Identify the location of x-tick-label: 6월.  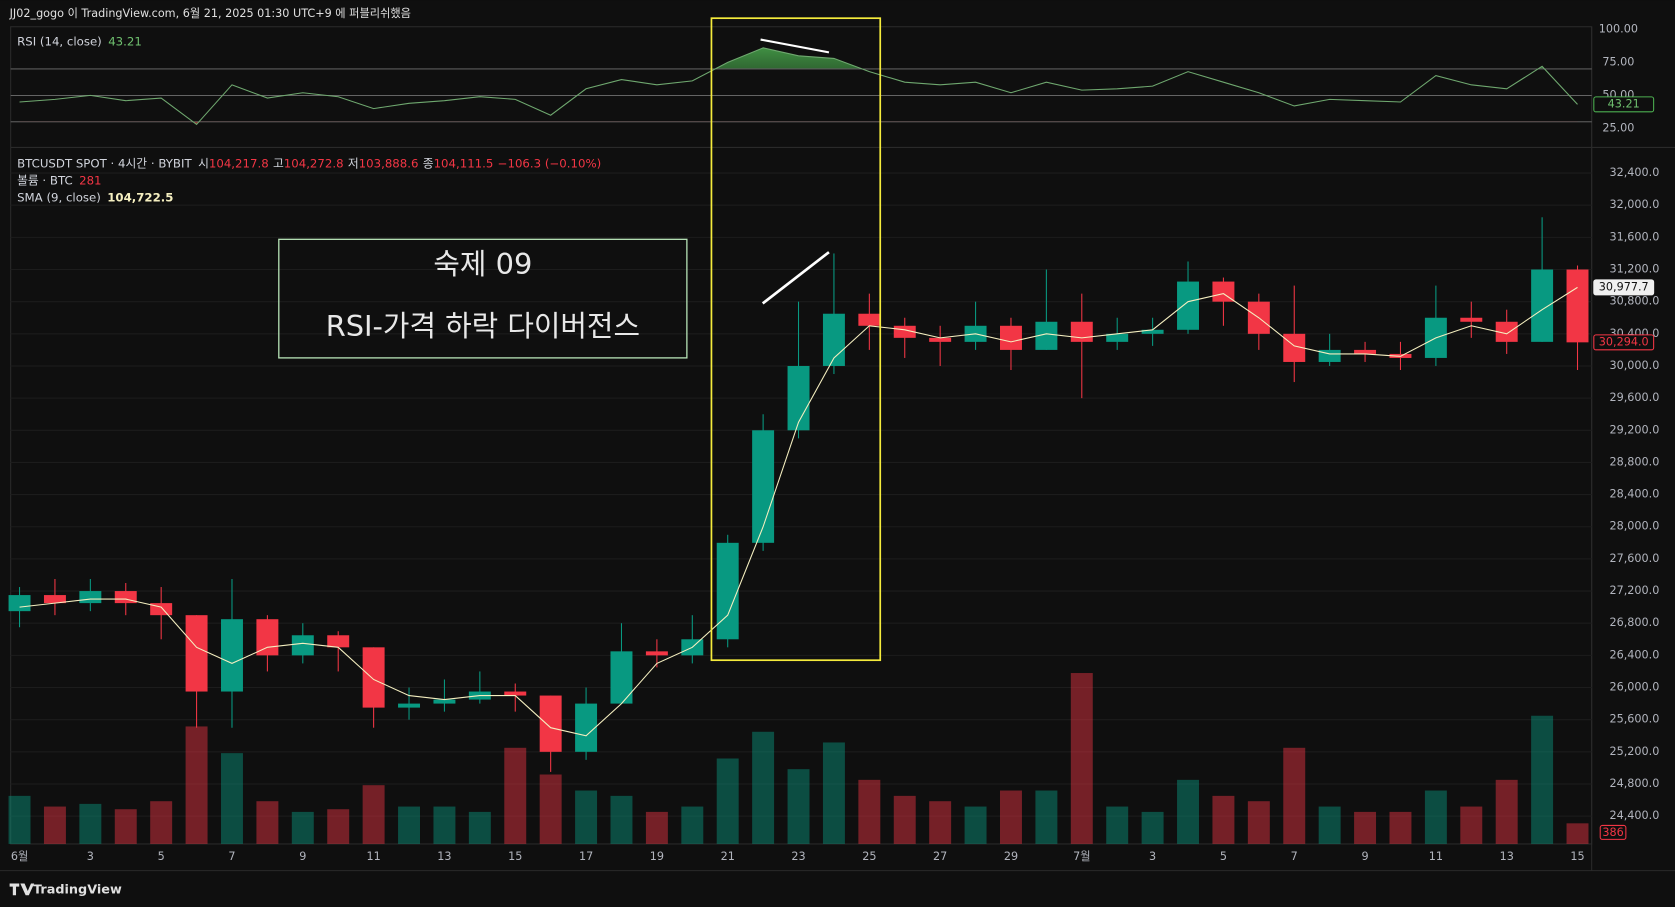
(19, 856).